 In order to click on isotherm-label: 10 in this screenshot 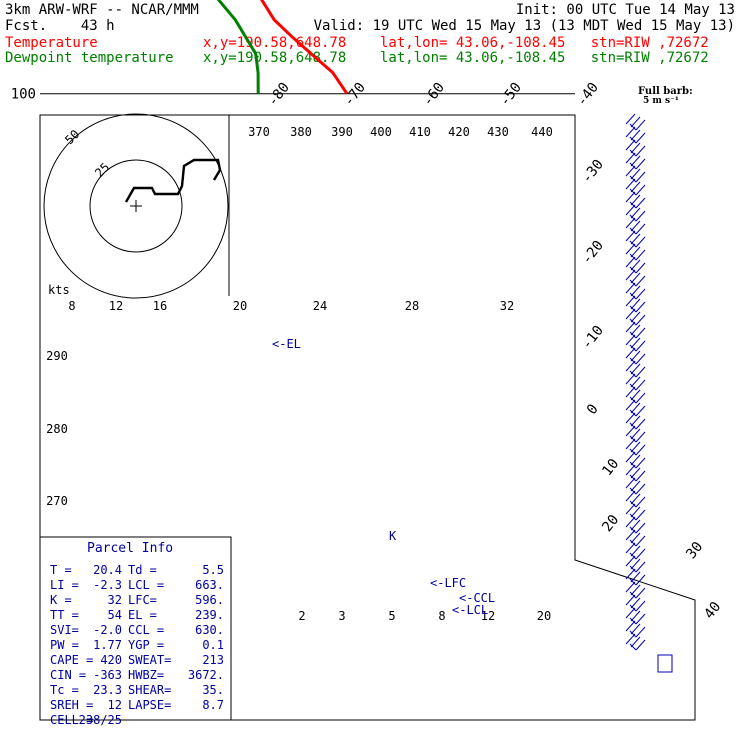, I will do `click(610, 467)`.